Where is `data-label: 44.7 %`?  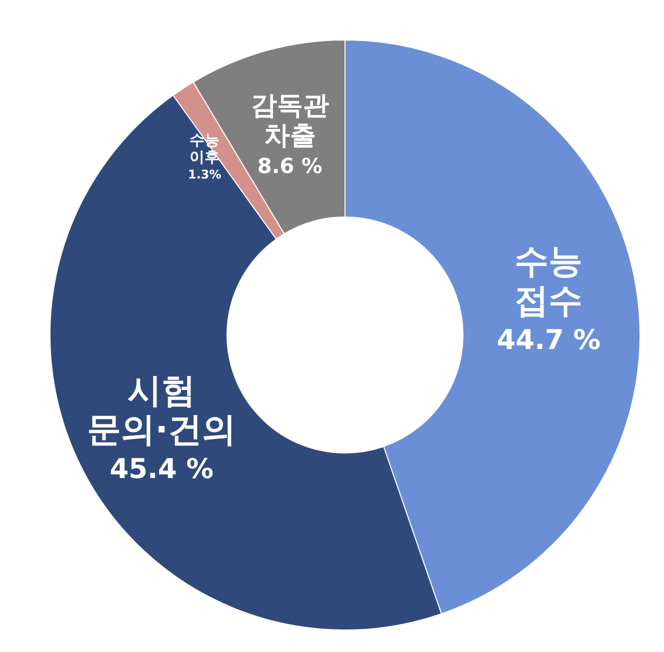 data-label: 44.7 % is located at coordinates (548, 340).